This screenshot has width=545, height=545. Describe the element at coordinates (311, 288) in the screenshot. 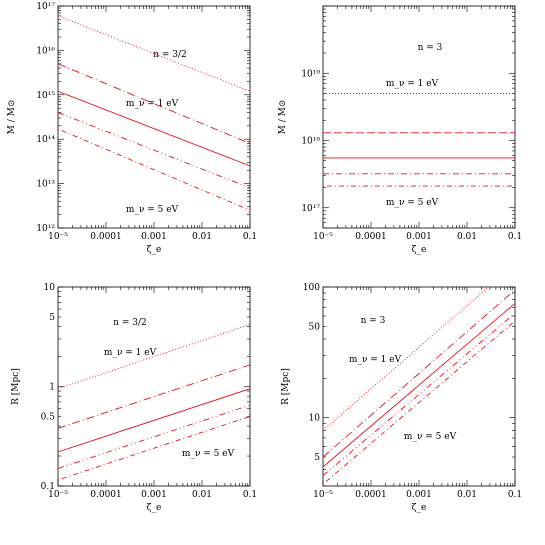

I see `y-tick-label: 100` at that location.